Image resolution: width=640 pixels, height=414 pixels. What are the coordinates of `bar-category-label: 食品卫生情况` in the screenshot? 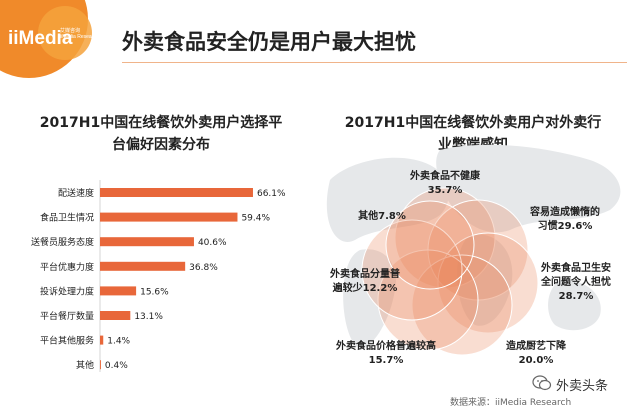 It's located at (67, 218).